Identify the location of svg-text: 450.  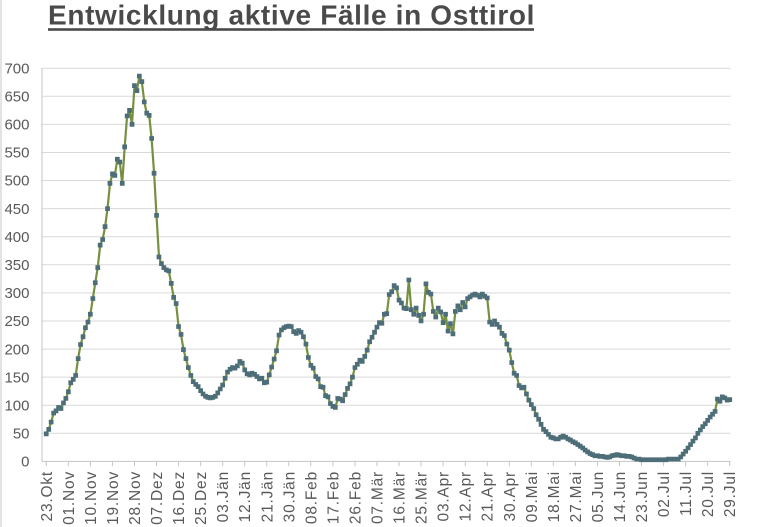
(16, 209).